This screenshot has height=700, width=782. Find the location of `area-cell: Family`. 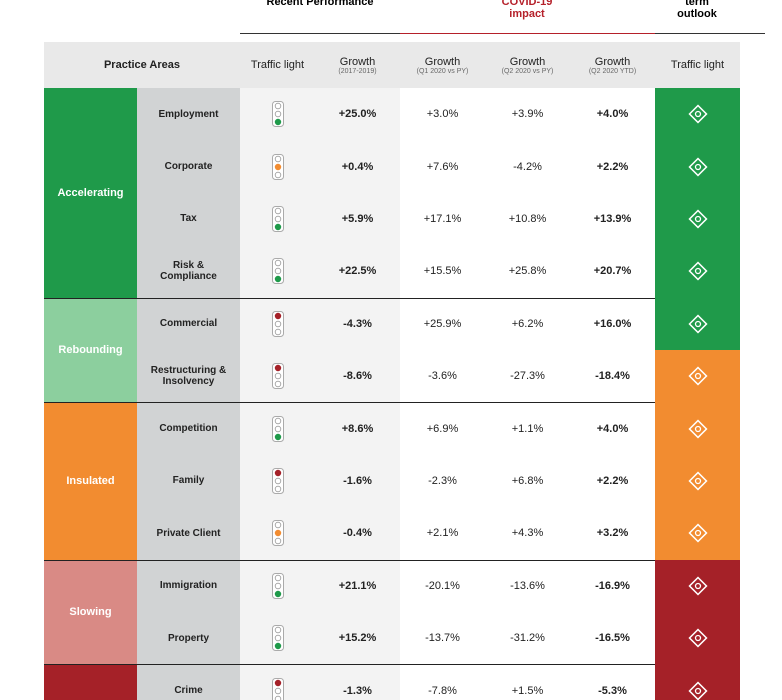

area-cell: Family is located at coordinates (188, 481).